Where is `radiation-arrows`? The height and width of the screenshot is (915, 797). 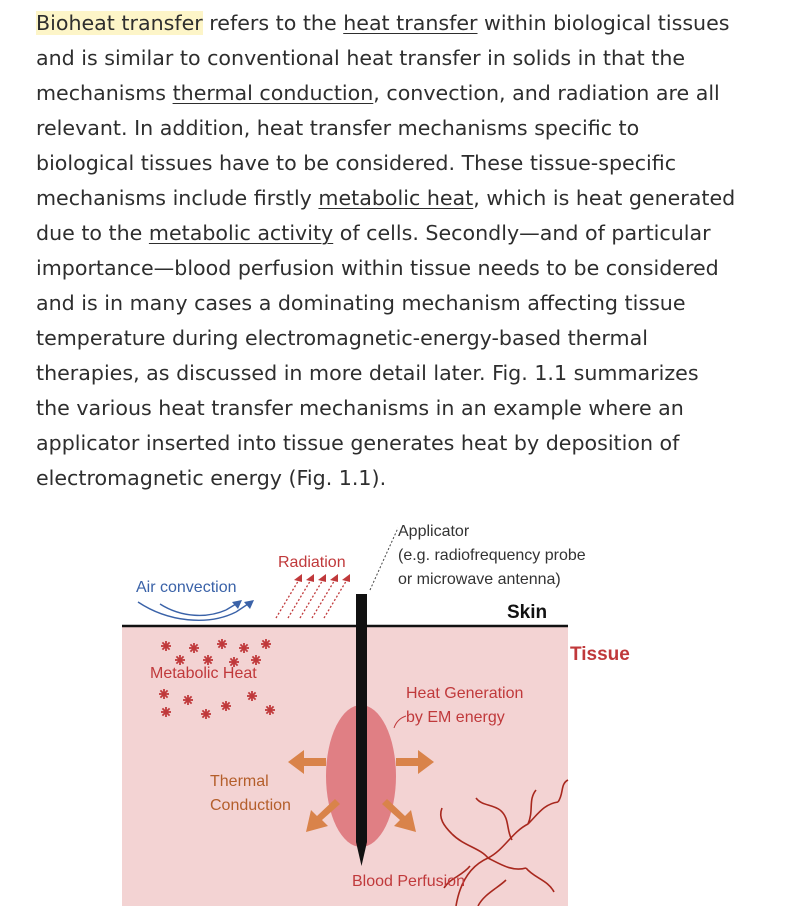
radiation-arrows is located at coordinates (312, 598).